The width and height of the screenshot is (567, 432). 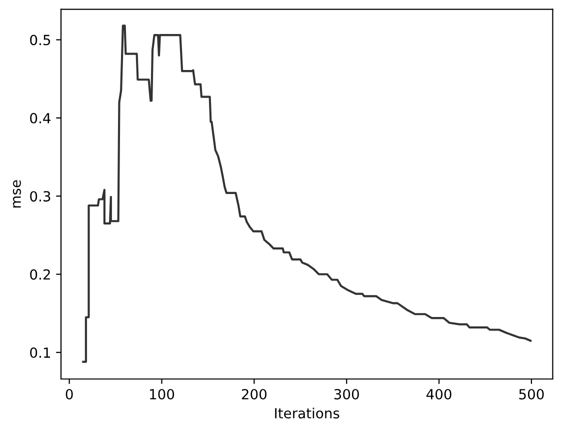 What do you see at coordinates (439, 394) in the screenshot?
I see `x-tick-label: 400` at bounding box center [439, 394].